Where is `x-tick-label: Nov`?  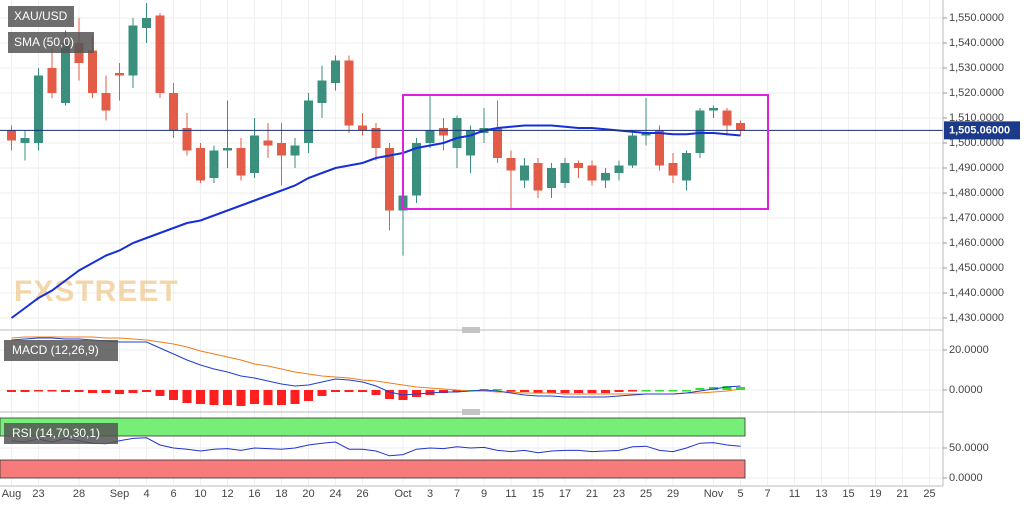
x-tick-label: Nov is located at coordinates (714, 494).